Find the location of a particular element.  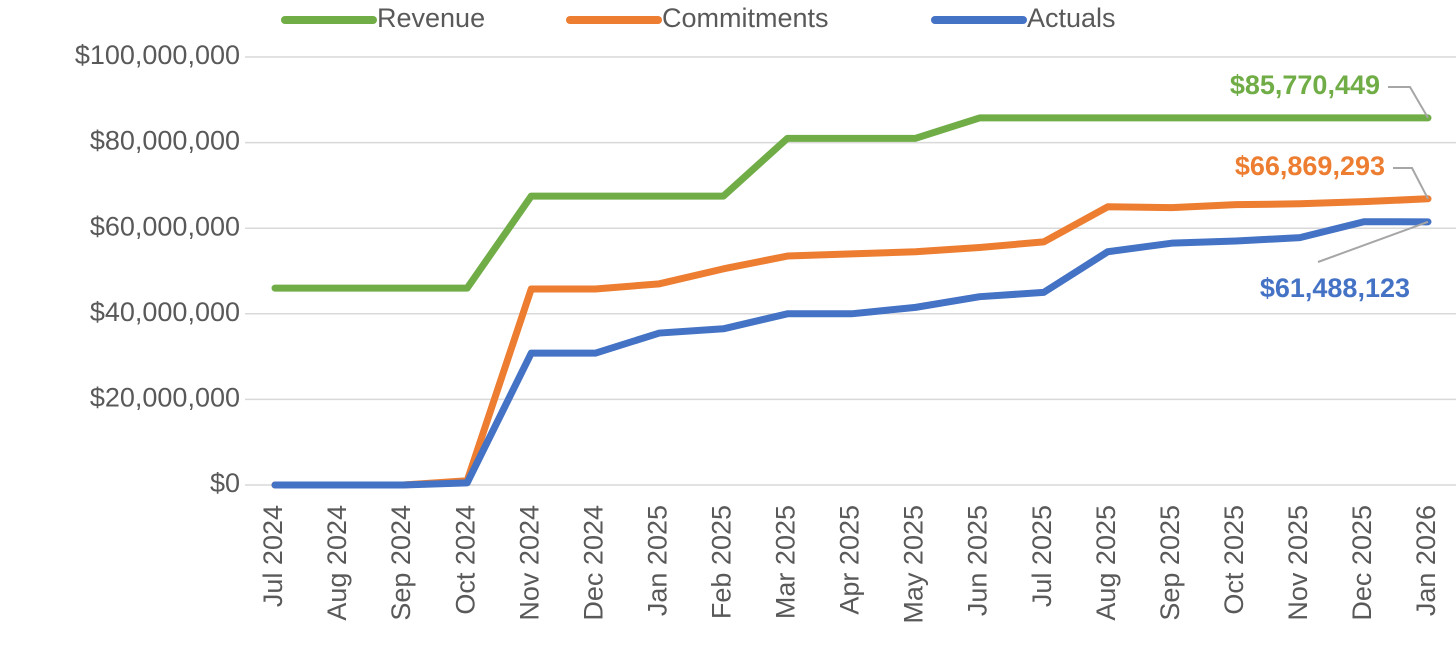

x-tick-label: Aug 2025 is located at coordinates (1106, 563).